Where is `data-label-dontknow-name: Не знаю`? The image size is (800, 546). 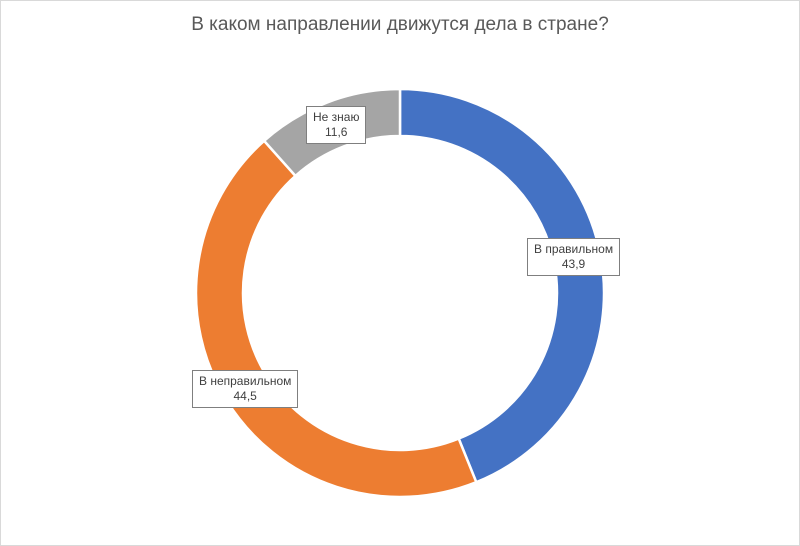 data-label-dontknow-name: Не знаю is located at coordinates (336, 117).